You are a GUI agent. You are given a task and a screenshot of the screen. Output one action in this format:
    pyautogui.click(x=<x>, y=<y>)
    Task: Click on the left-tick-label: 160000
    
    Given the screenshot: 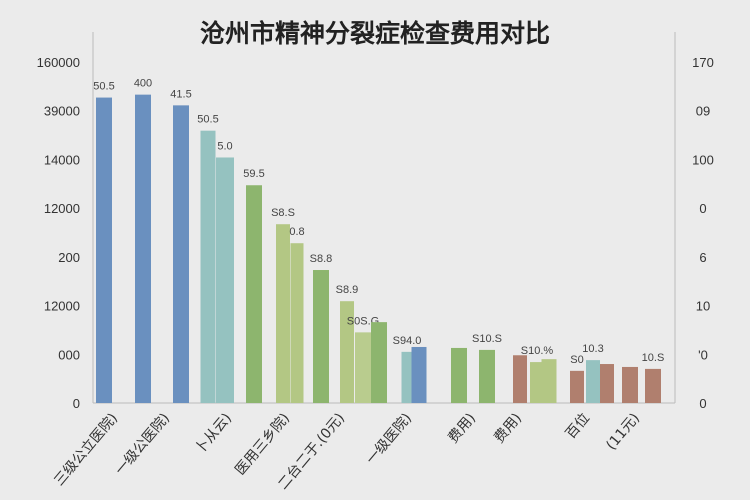 What is the action you would take?
    pyautogui.click(x=58, y=62)
    